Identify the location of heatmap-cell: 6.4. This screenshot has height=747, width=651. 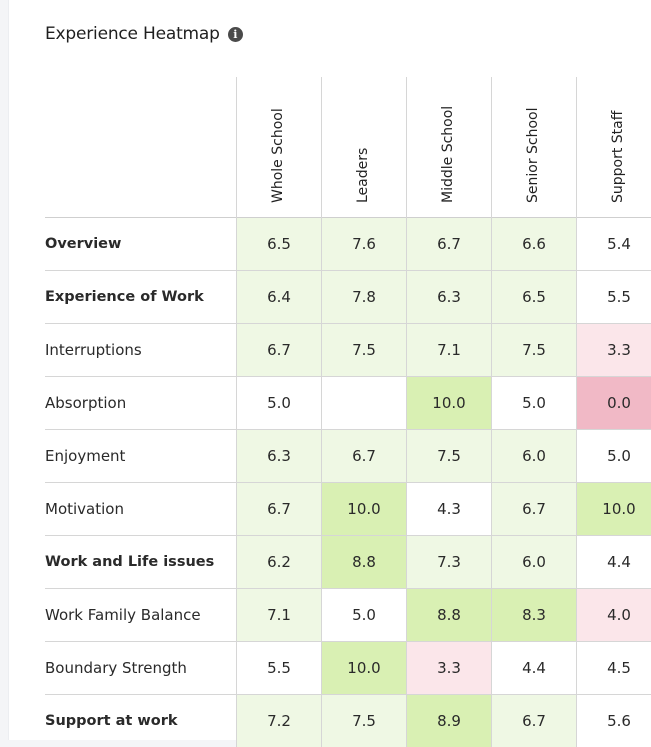
(279, 297).